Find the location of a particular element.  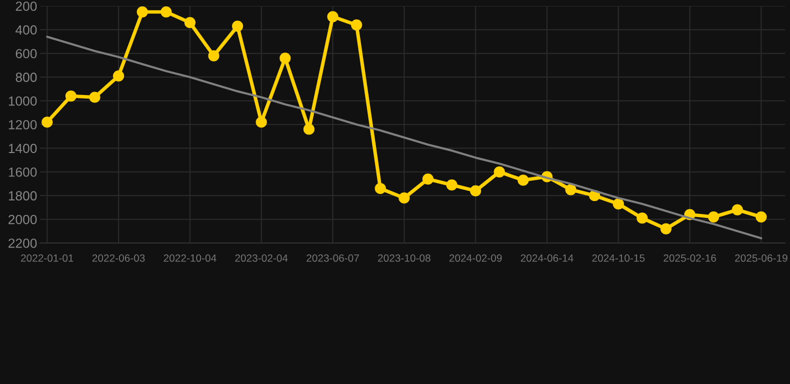

y-tick-label: 800 is located at coordinates (26, 77).